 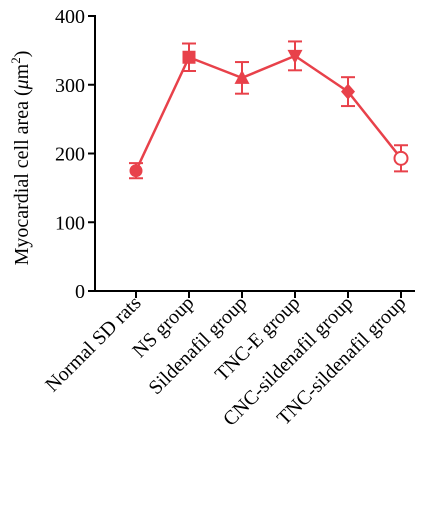 I want to click on y-tick-label: 400, so click(x=70, y=17).